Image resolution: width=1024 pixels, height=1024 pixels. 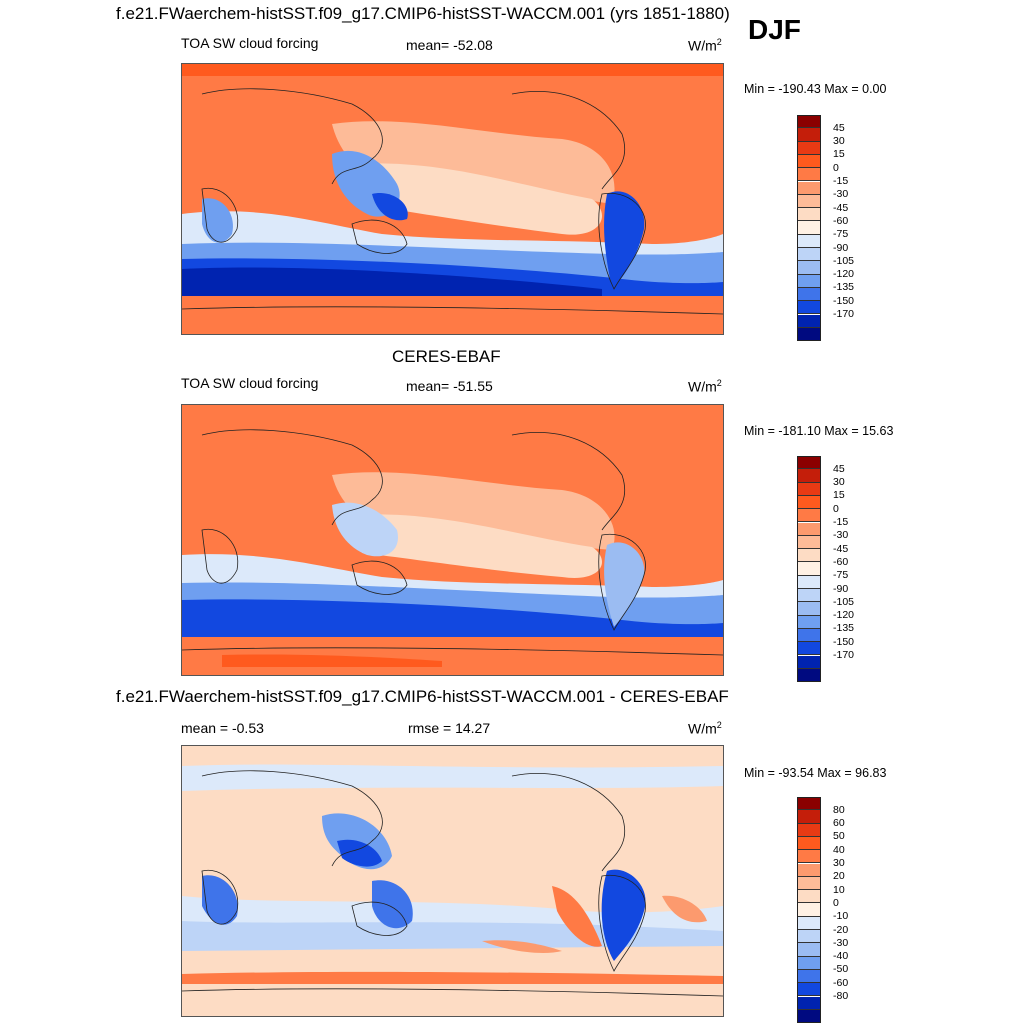 I want to click on colorbar-tick-label: -10, so click(x=841, y=916).